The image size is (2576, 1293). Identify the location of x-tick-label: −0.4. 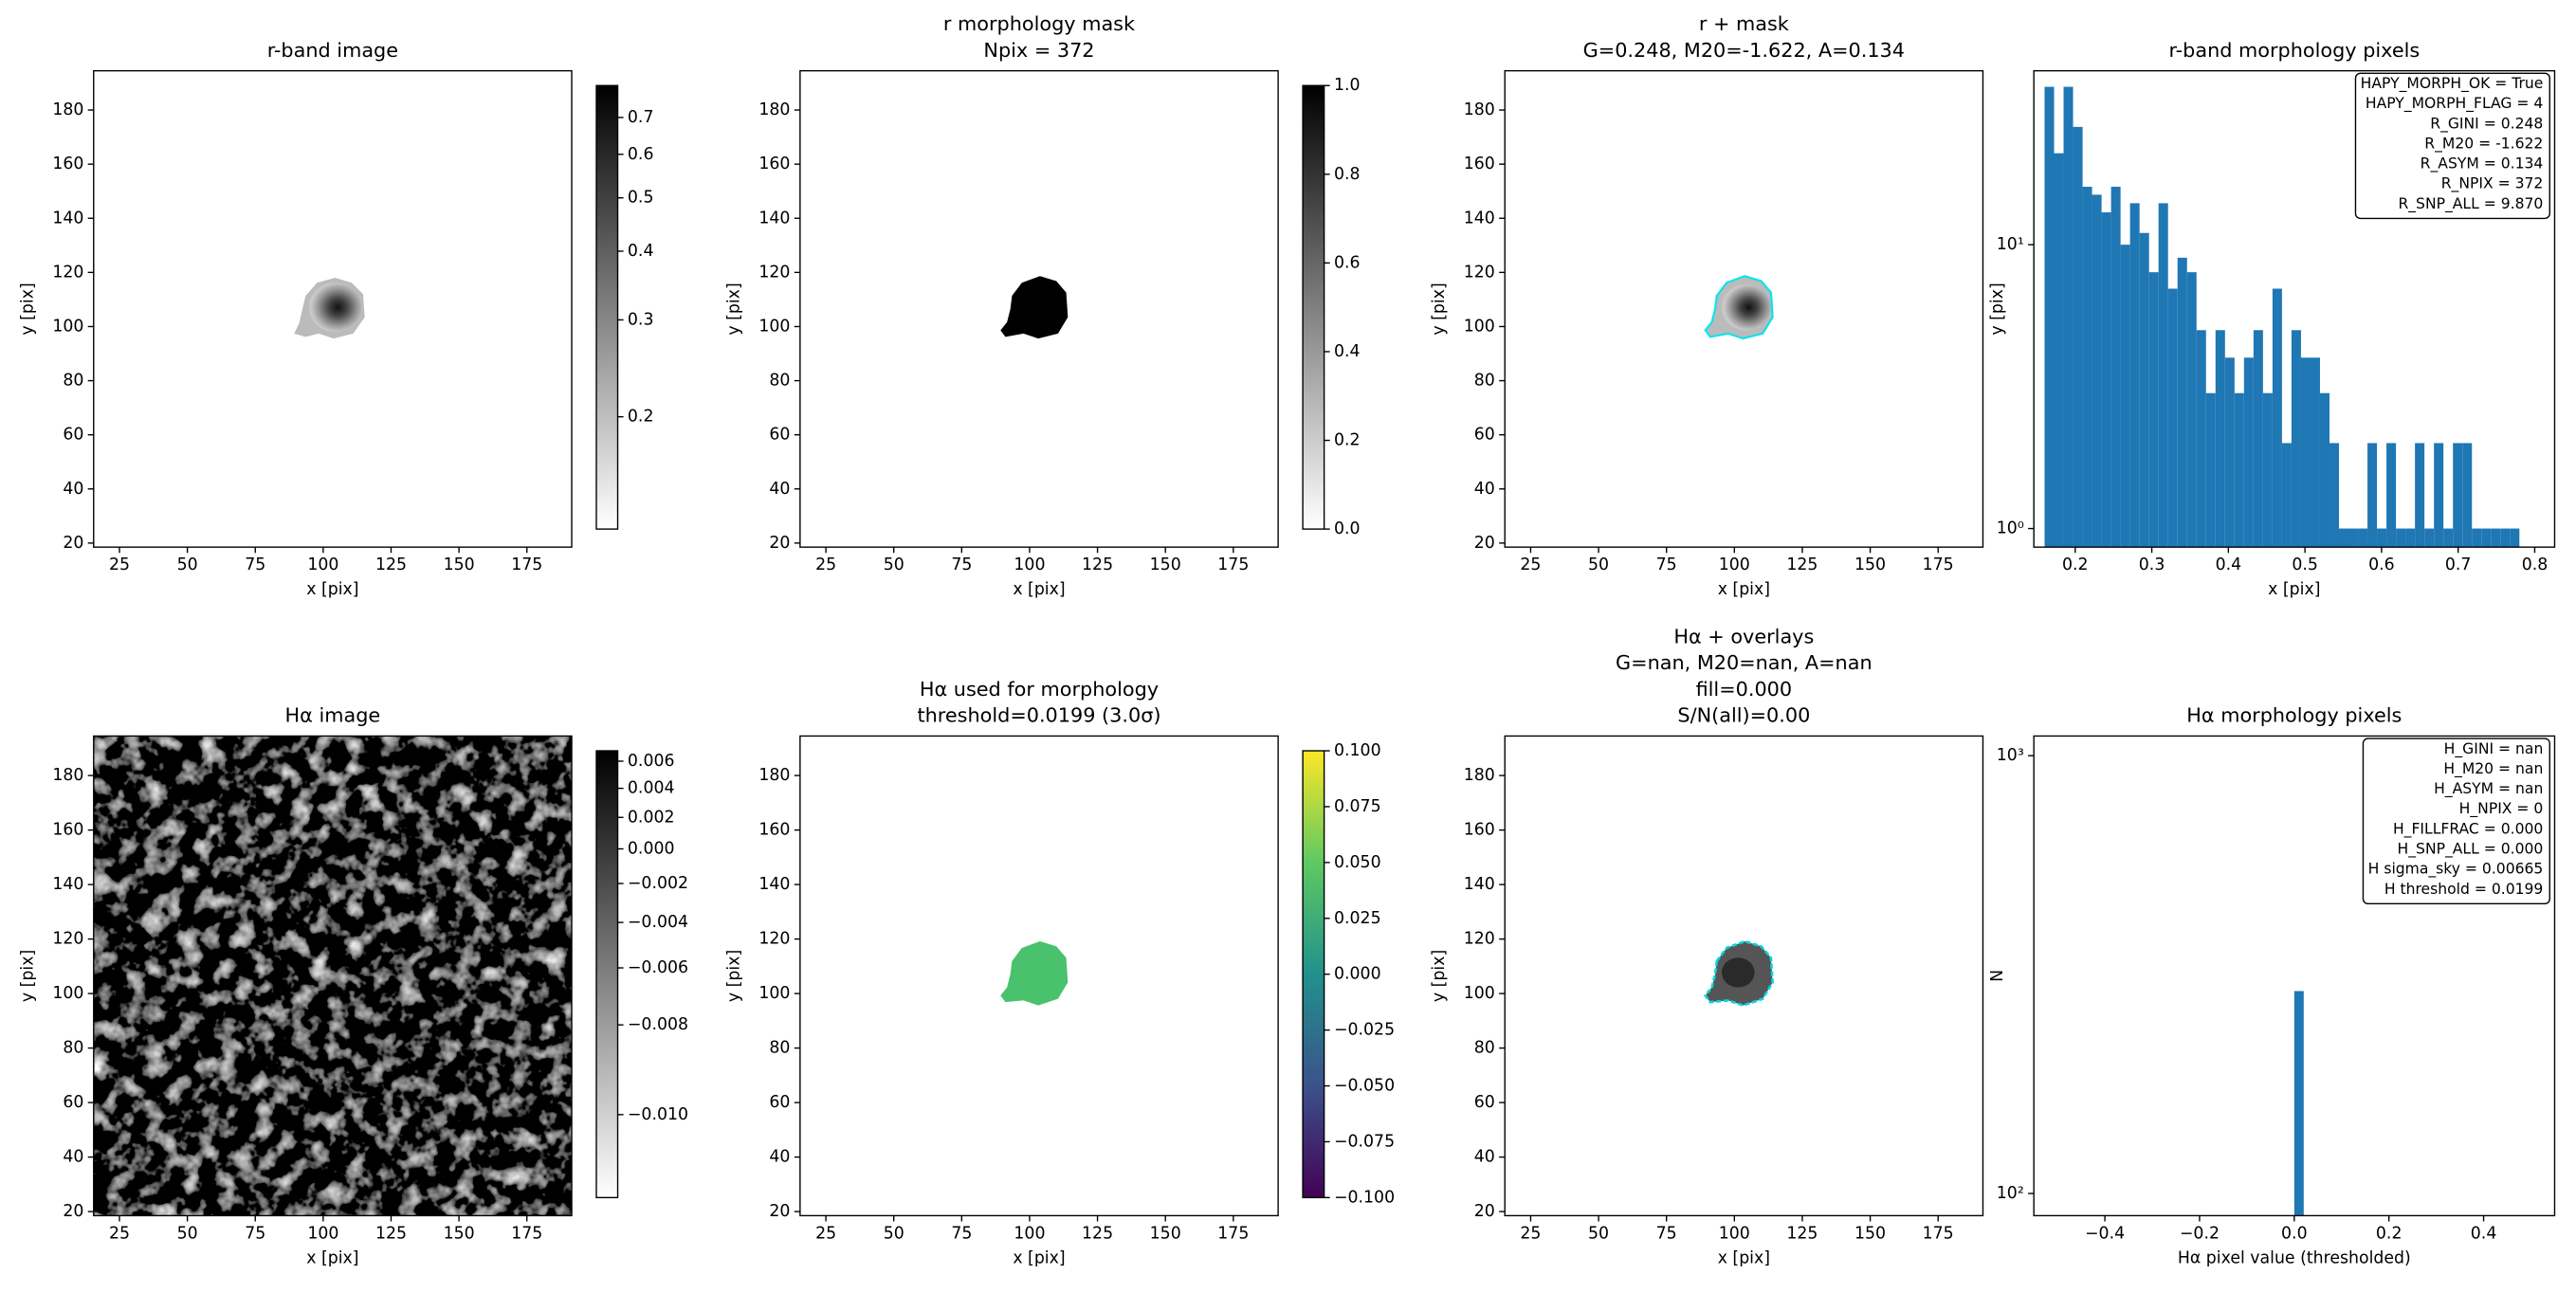
(2105, 1233).